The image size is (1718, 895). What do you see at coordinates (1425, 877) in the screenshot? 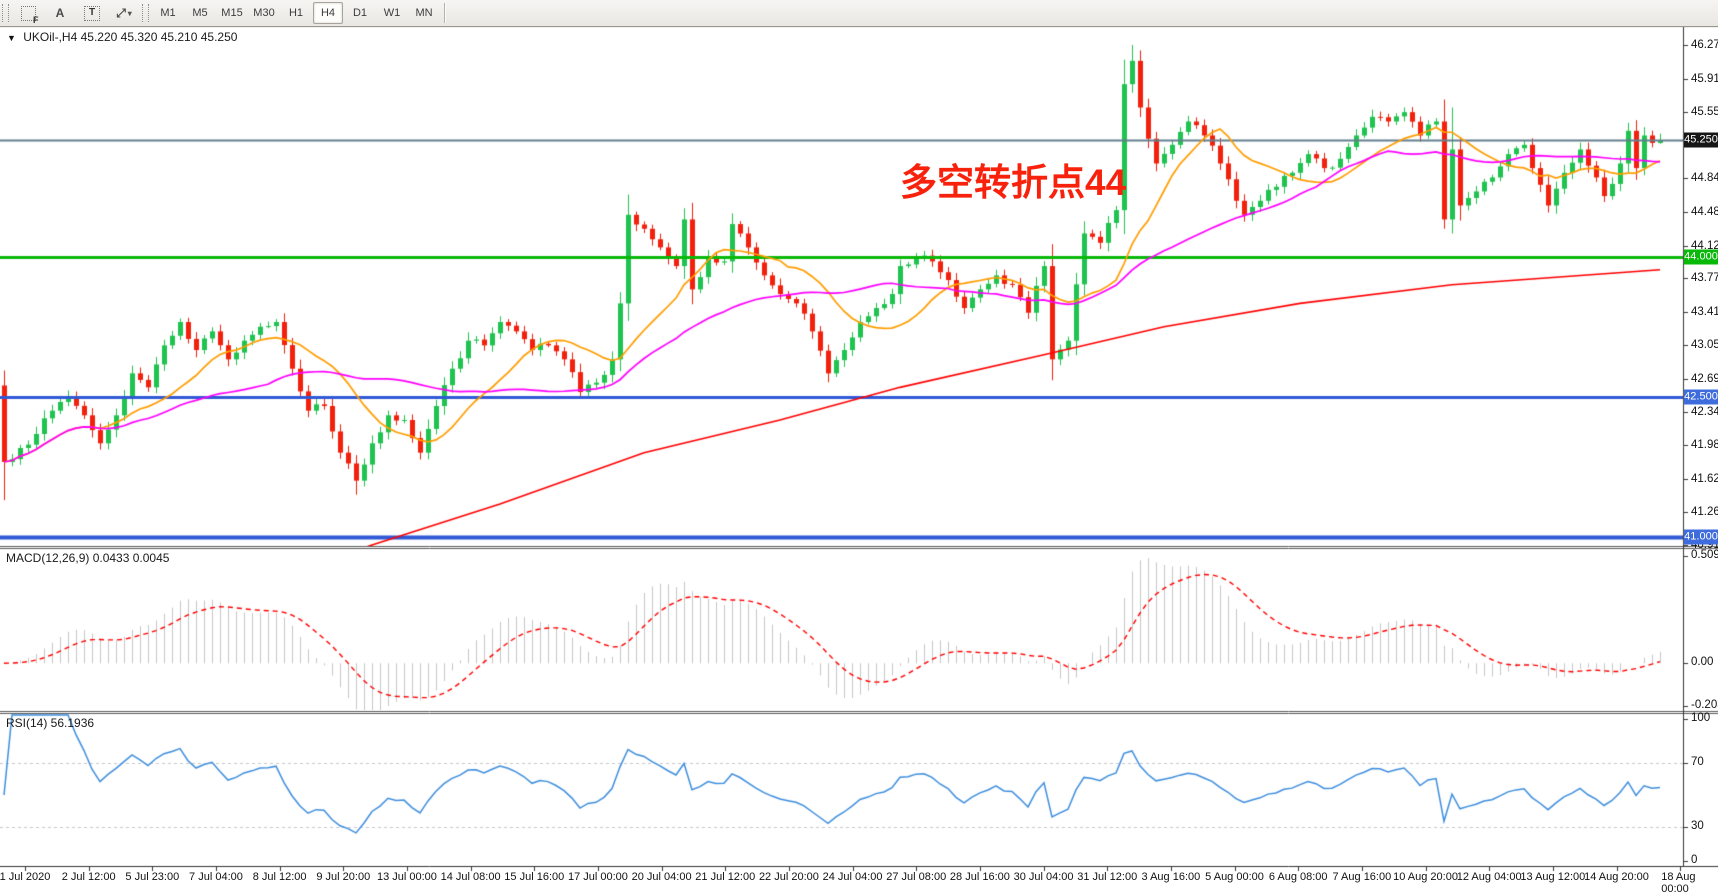
I see `time-axis-label: 10 Aug 20:00` at bounding box center [1425, 877].